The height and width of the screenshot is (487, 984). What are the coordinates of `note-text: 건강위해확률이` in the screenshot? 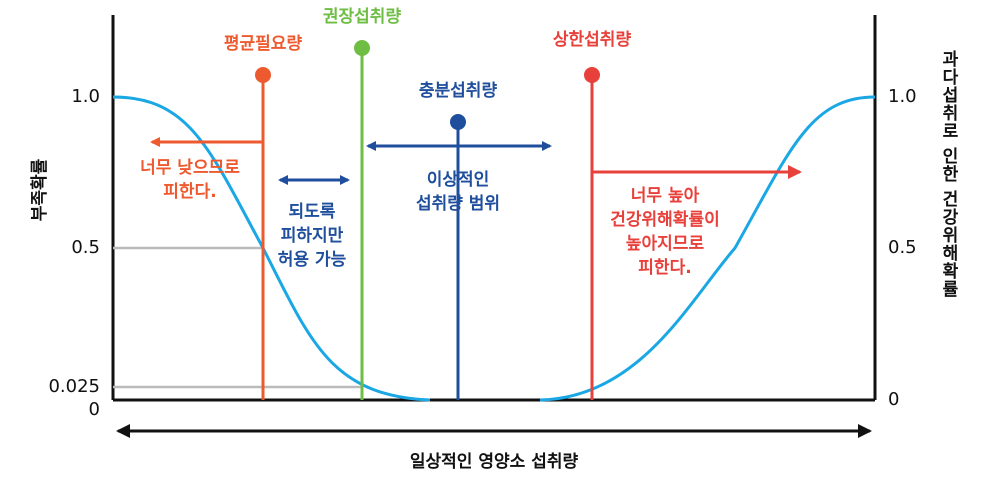 It's located at (664, 220).